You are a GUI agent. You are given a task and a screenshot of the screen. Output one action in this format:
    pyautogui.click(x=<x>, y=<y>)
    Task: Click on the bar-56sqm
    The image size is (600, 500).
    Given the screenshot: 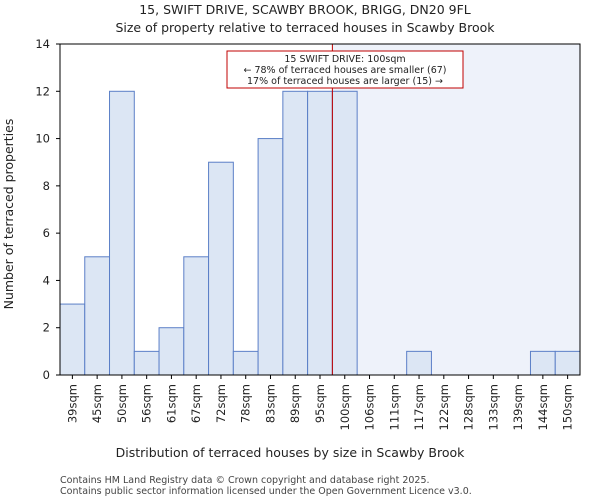 What is the action you would take?
    pyautogui.click(x=146, y=363)
    